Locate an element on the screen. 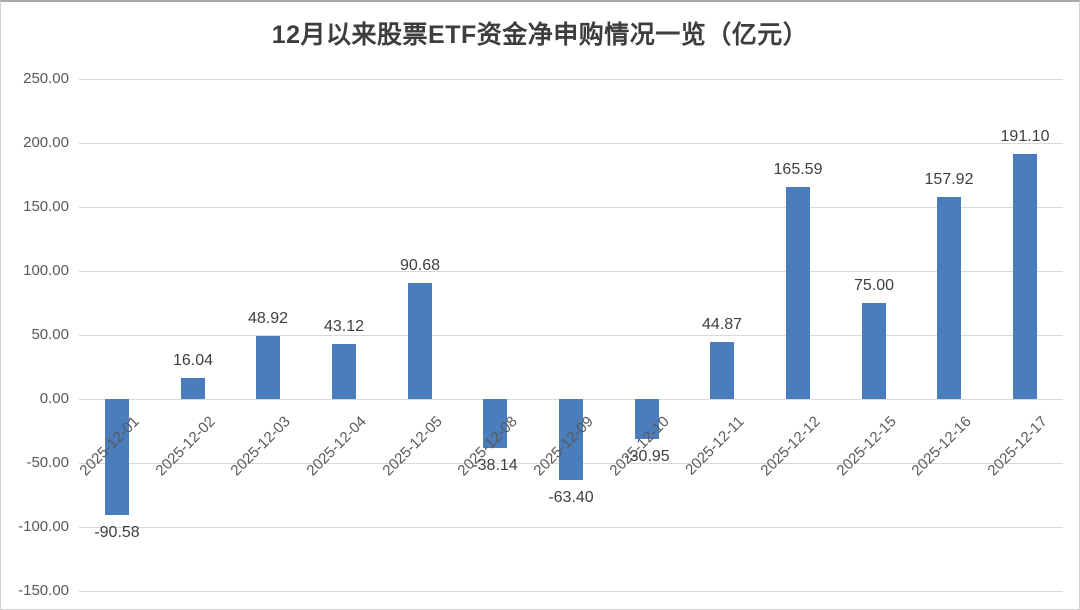  x-axis-date-label: 2025-12-02 is located at coordinates (186, 446).